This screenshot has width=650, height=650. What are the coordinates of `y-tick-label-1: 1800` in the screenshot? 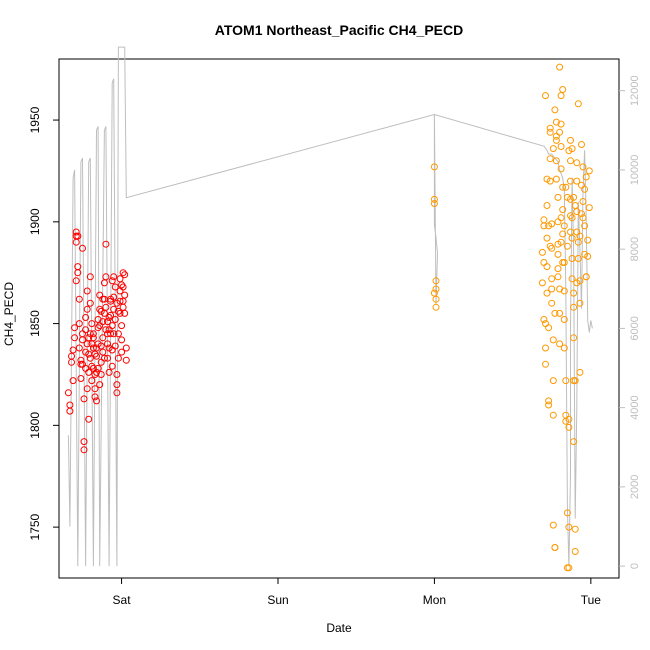 It's located at (35, 425).